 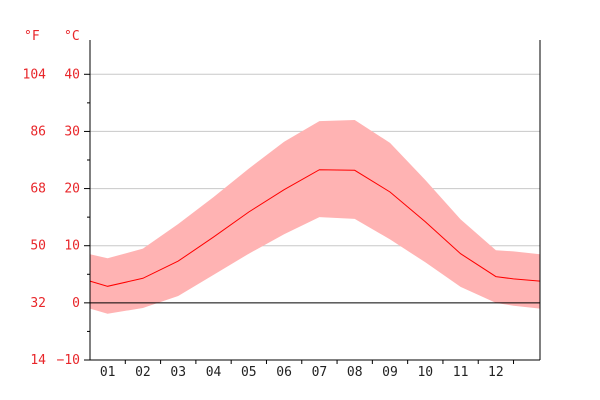 What do you see at coordinates (35, 74) in the screenshot?
I see `y-tick-label-fahrenheit: 104` at bounding box center [35, 74].